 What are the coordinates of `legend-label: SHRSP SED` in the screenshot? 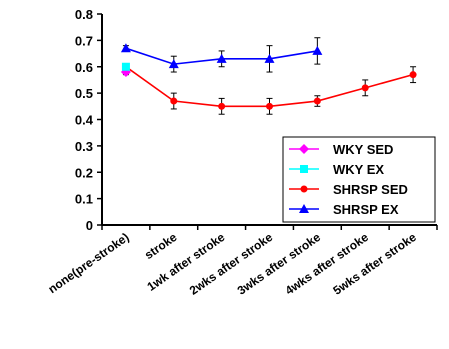 It's located at (370, 189).